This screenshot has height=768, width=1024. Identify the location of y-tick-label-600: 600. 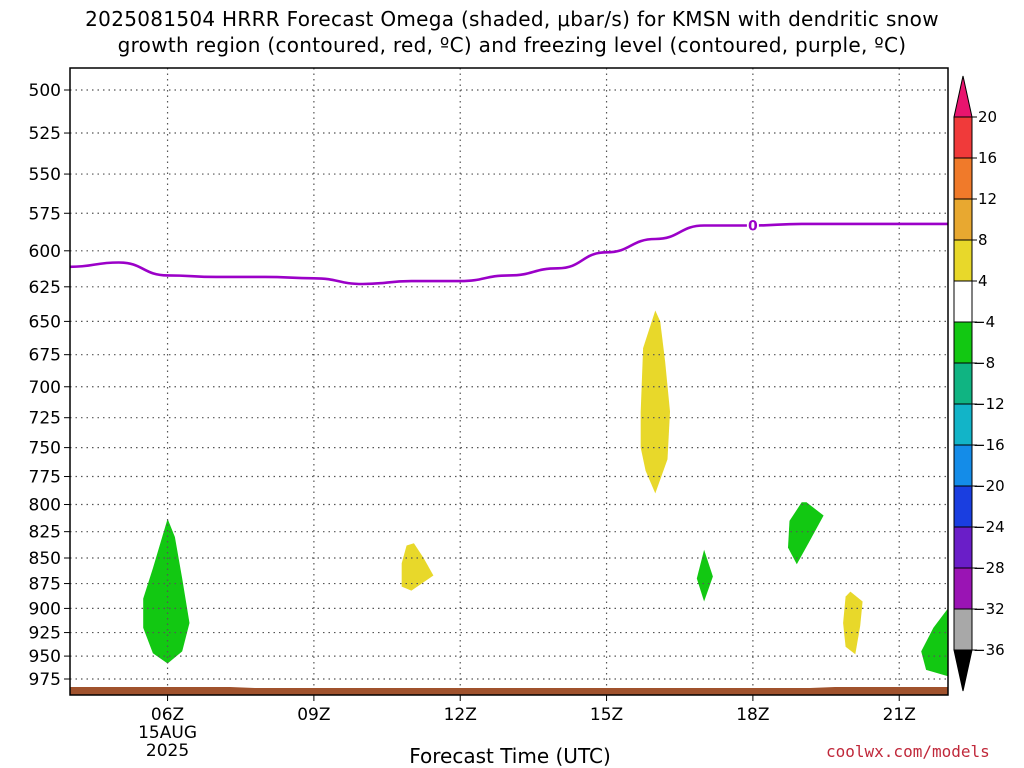
(45, 252).